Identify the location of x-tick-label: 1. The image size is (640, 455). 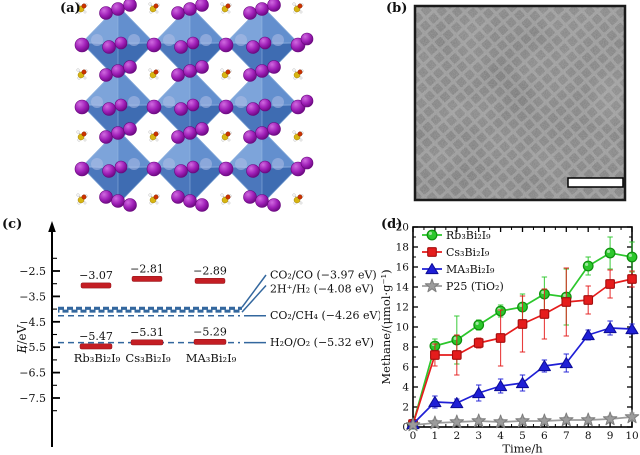
(435, 436).